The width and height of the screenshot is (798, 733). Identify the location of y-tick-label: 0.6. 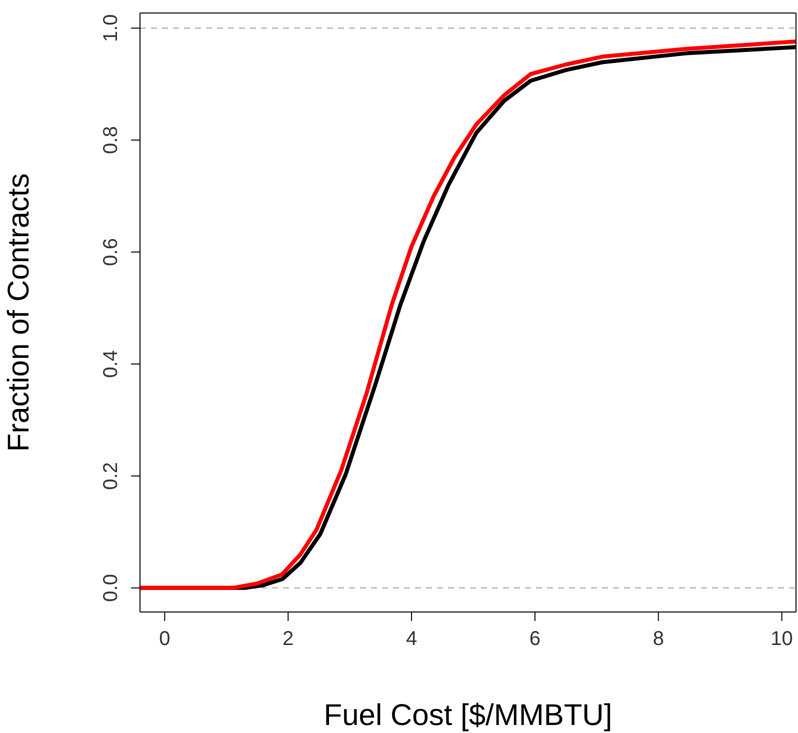
(111, 252).